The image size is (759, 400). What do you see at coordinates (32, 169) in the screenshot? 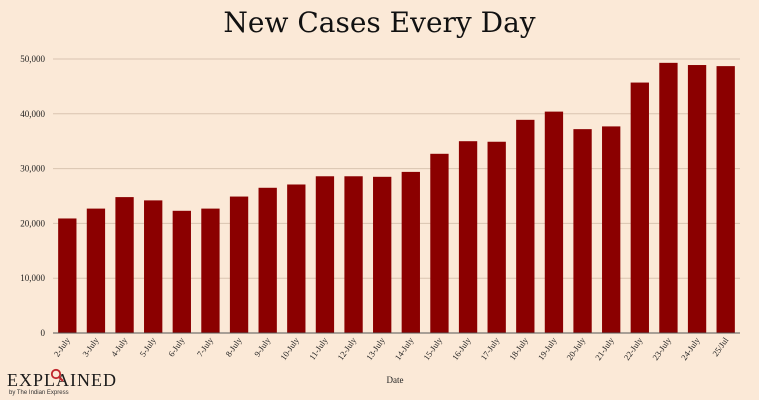
I see `y-tick-label: 30,000` at bounding box center [32, 169].